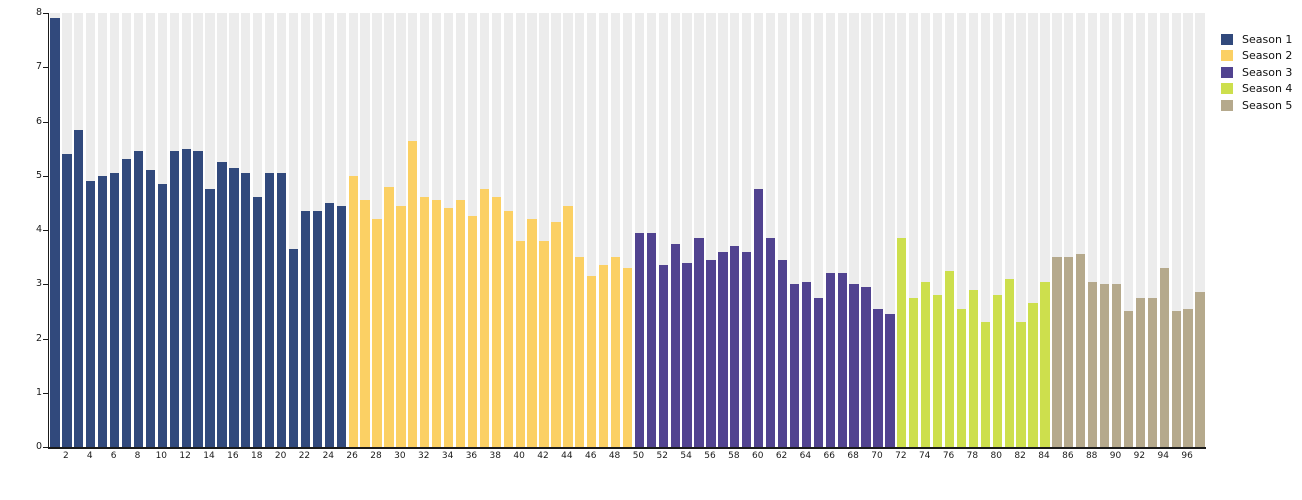 Image resolution: width=1302 pixels, height=500 pixels. I want to click on x-tick-label: 70, so click(877, 456).